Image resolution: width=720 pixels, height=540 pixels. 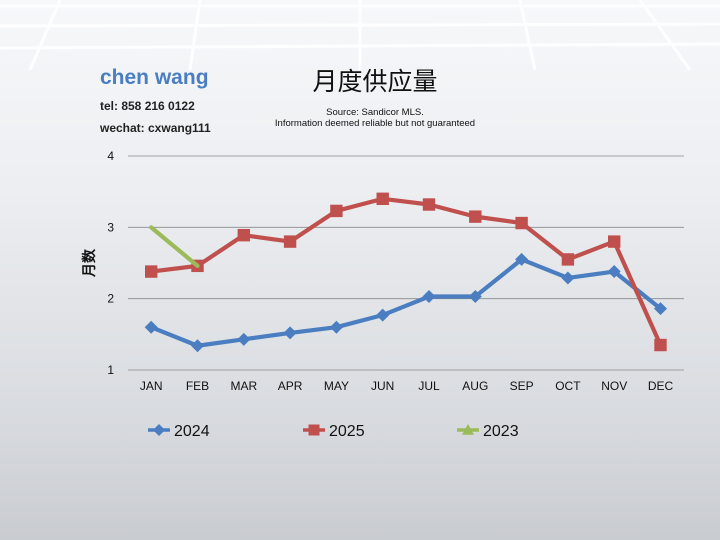 I want to click on x-axis-ticks: JAN FEB MAR APR MAY JUN JUL AUG SEP OCT NOV DEC, so click(x=407, y=386).